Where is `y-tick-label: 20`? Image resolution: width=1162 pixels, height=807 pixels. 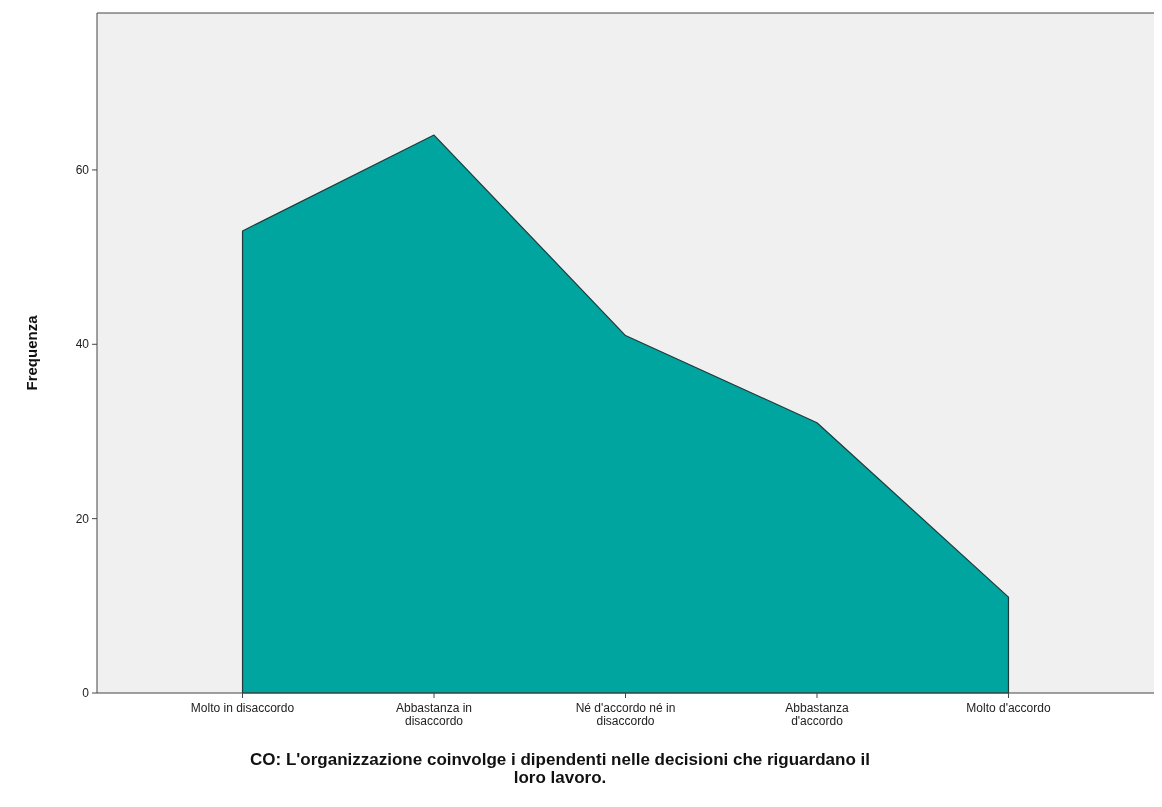
y-tick-label: 20 is located at coordinates (82, 518).